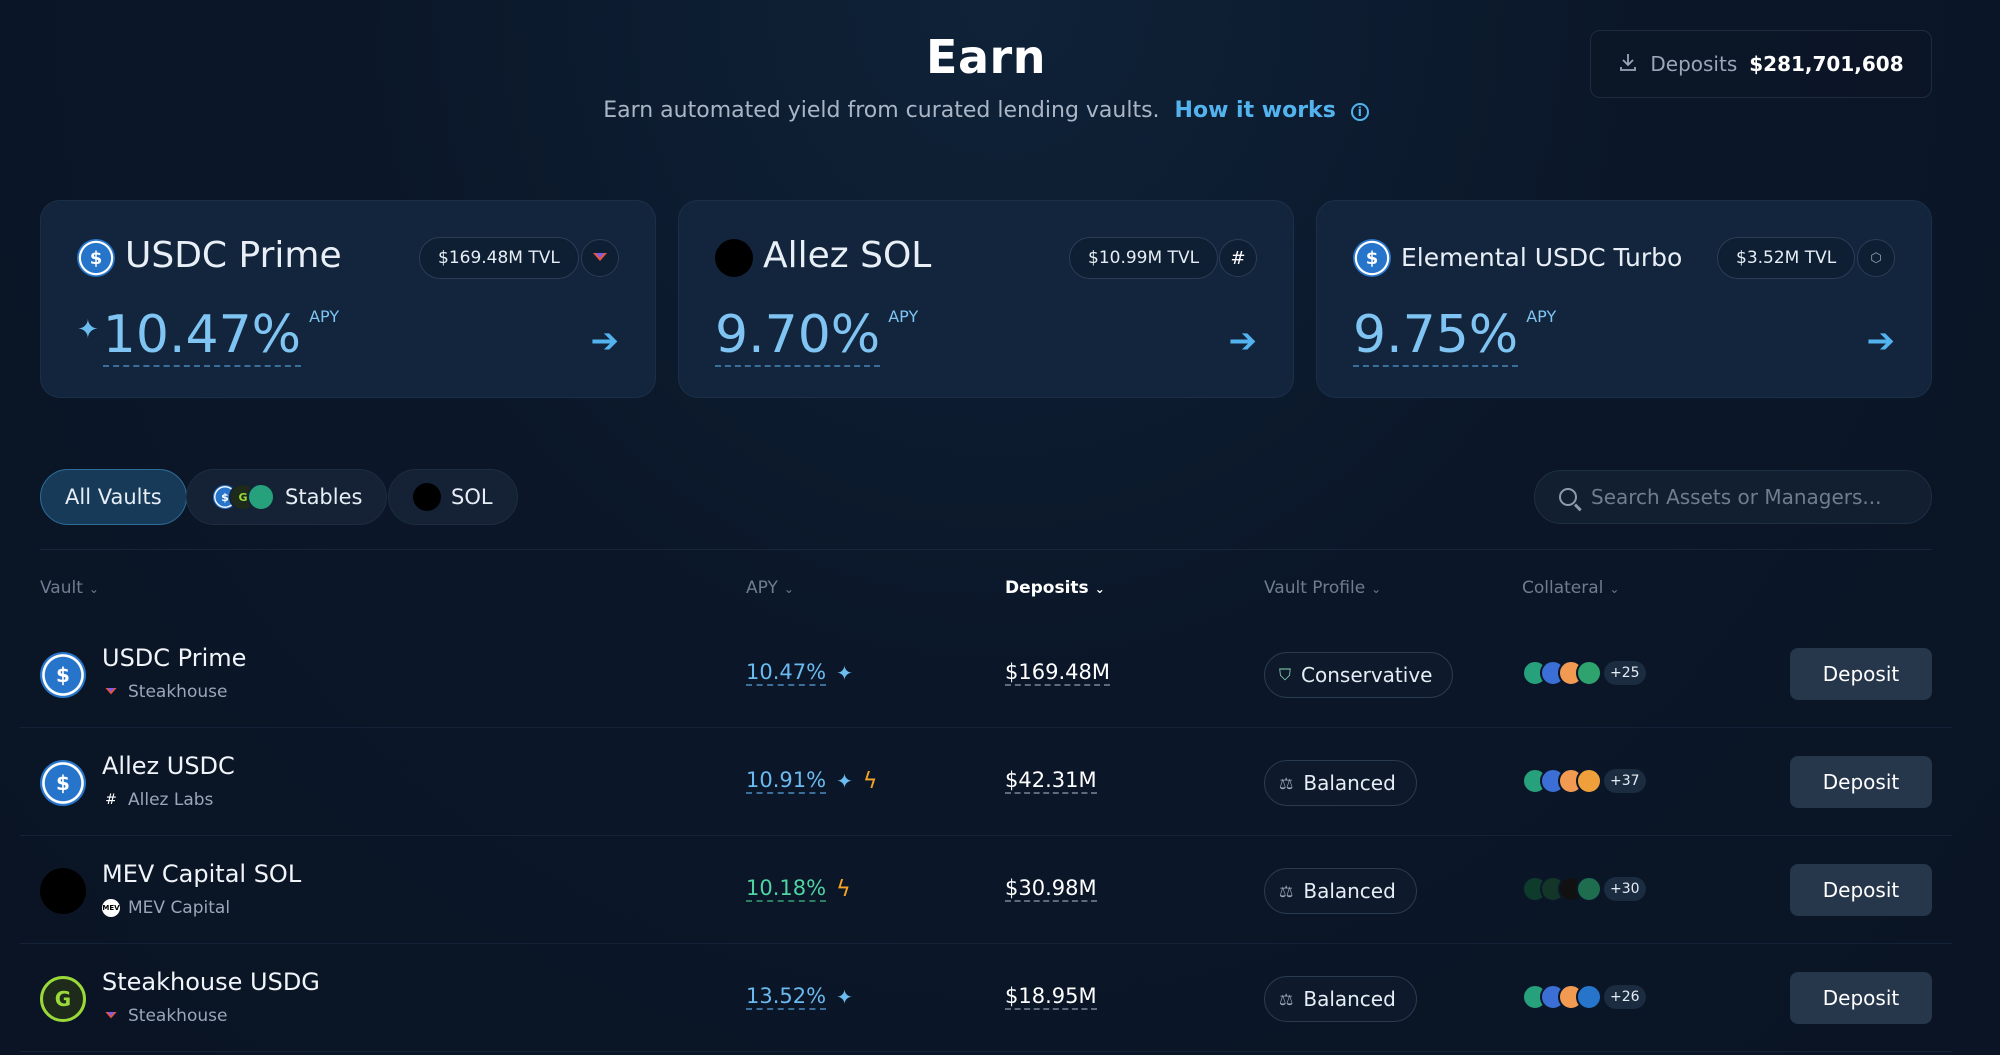 The width and height of the screenshot is (2000, 1055). What do you see at coordinates (63, 999) in the screenshot?
I see `usdg-icon: G` at bounding box center [63, 999].